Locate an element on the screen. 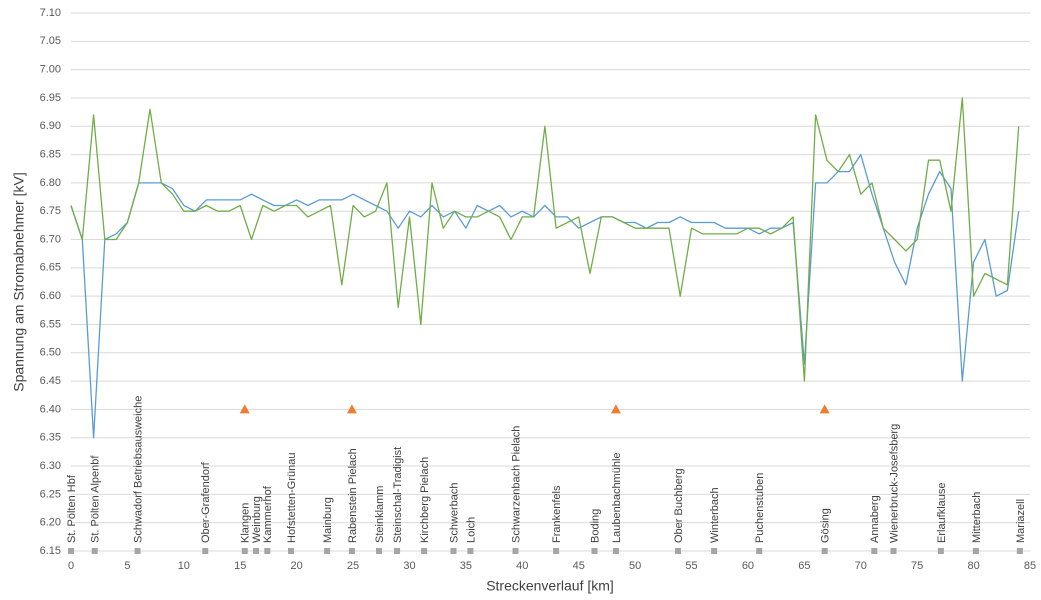  x-tick-label: 50 is located at coordinates (635, 566).